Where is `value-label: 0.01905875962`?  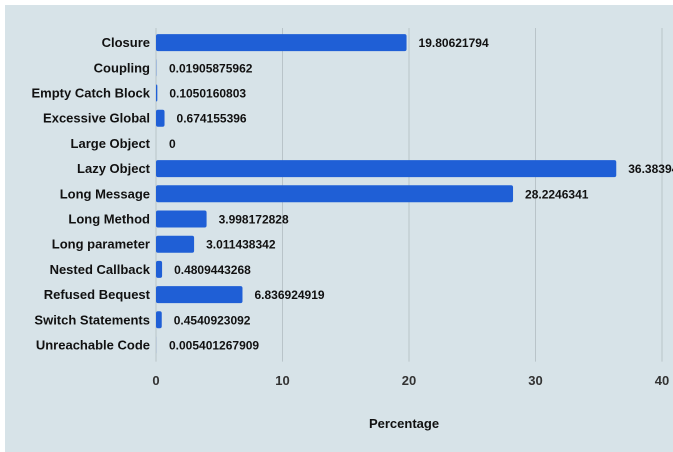
value-label: 0.01905875962 is located at coordinates (211, 68).